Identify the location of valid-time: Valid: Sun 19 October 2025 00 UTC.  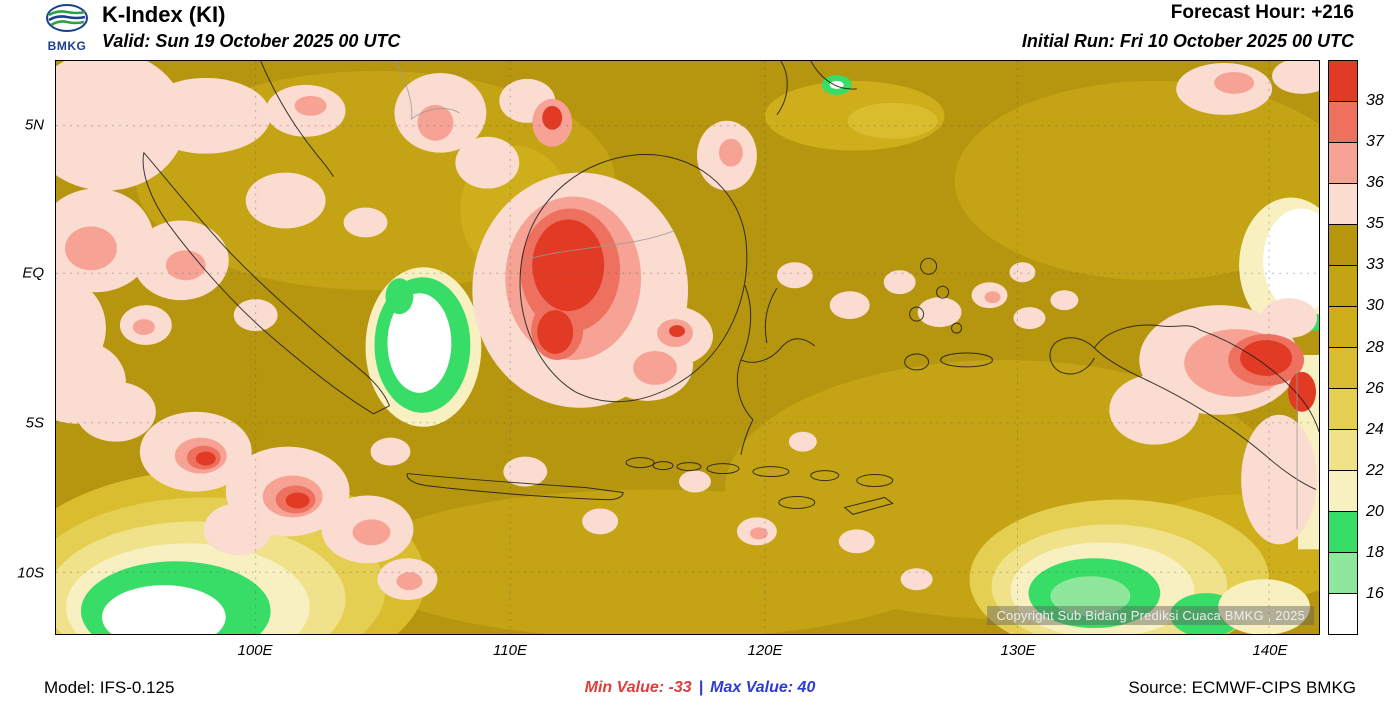
(251, 41).